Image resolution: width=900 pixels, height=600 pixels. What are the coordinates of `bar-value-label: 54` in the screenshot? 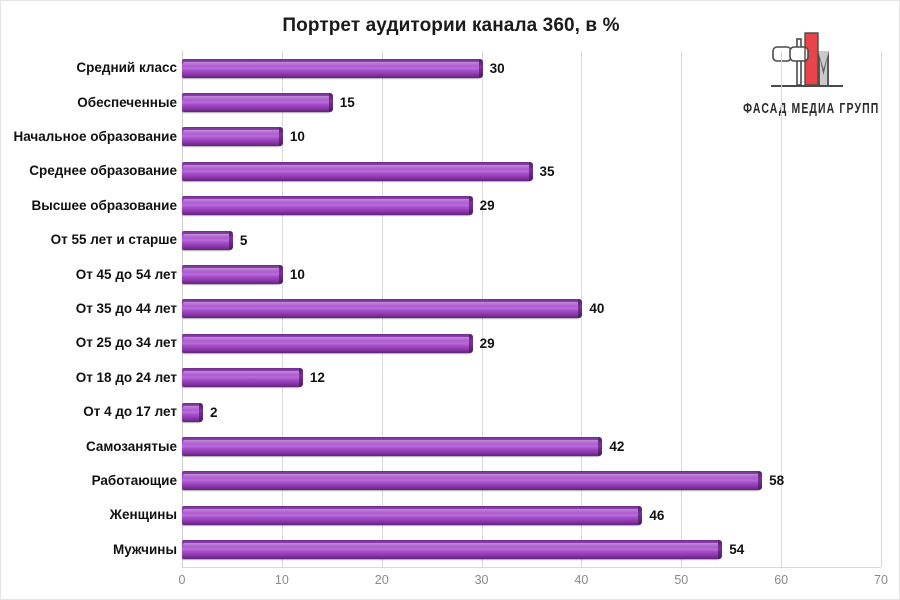 It's located at (737, 550).